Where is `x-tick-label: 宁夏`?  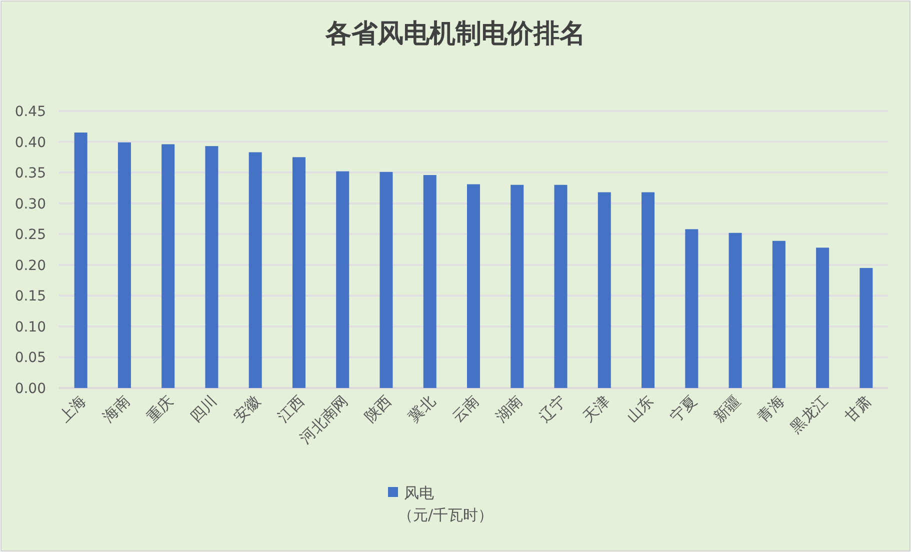
x-tick-label: 宁夏 is located at coordinates (683, 409).